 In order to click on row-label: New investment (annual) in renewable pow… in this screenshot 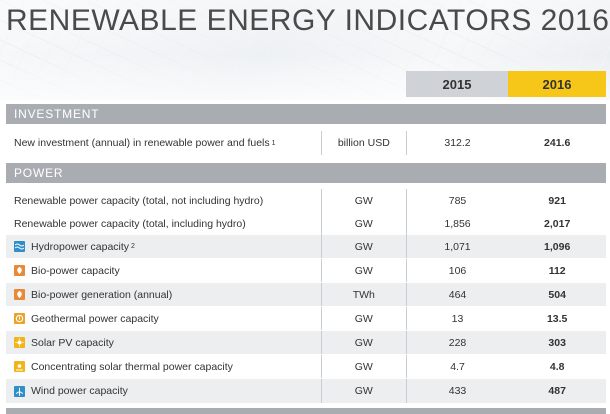, I will do `click(145, 143)`.